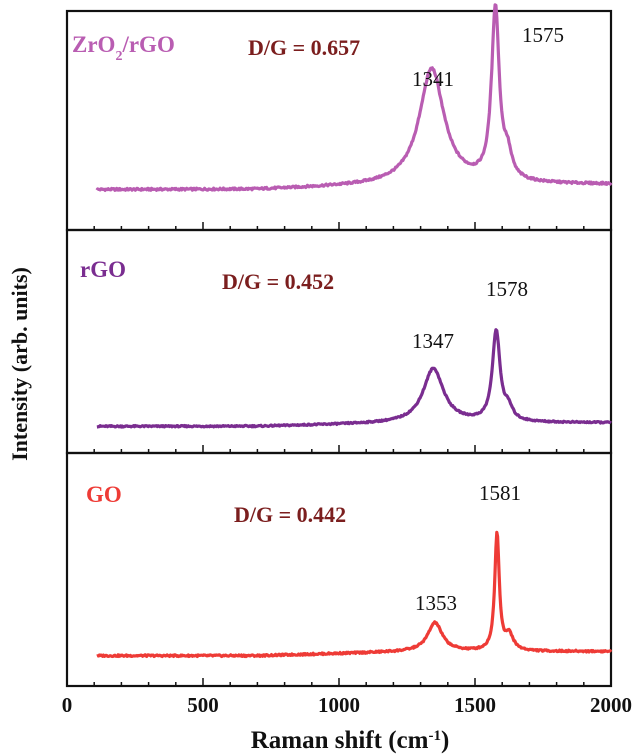 The width and height of the screenshot is (643, 754). Describe the element at coordinates (433, 79) in the screenshot. I see `peak-label: 1341` at that location.